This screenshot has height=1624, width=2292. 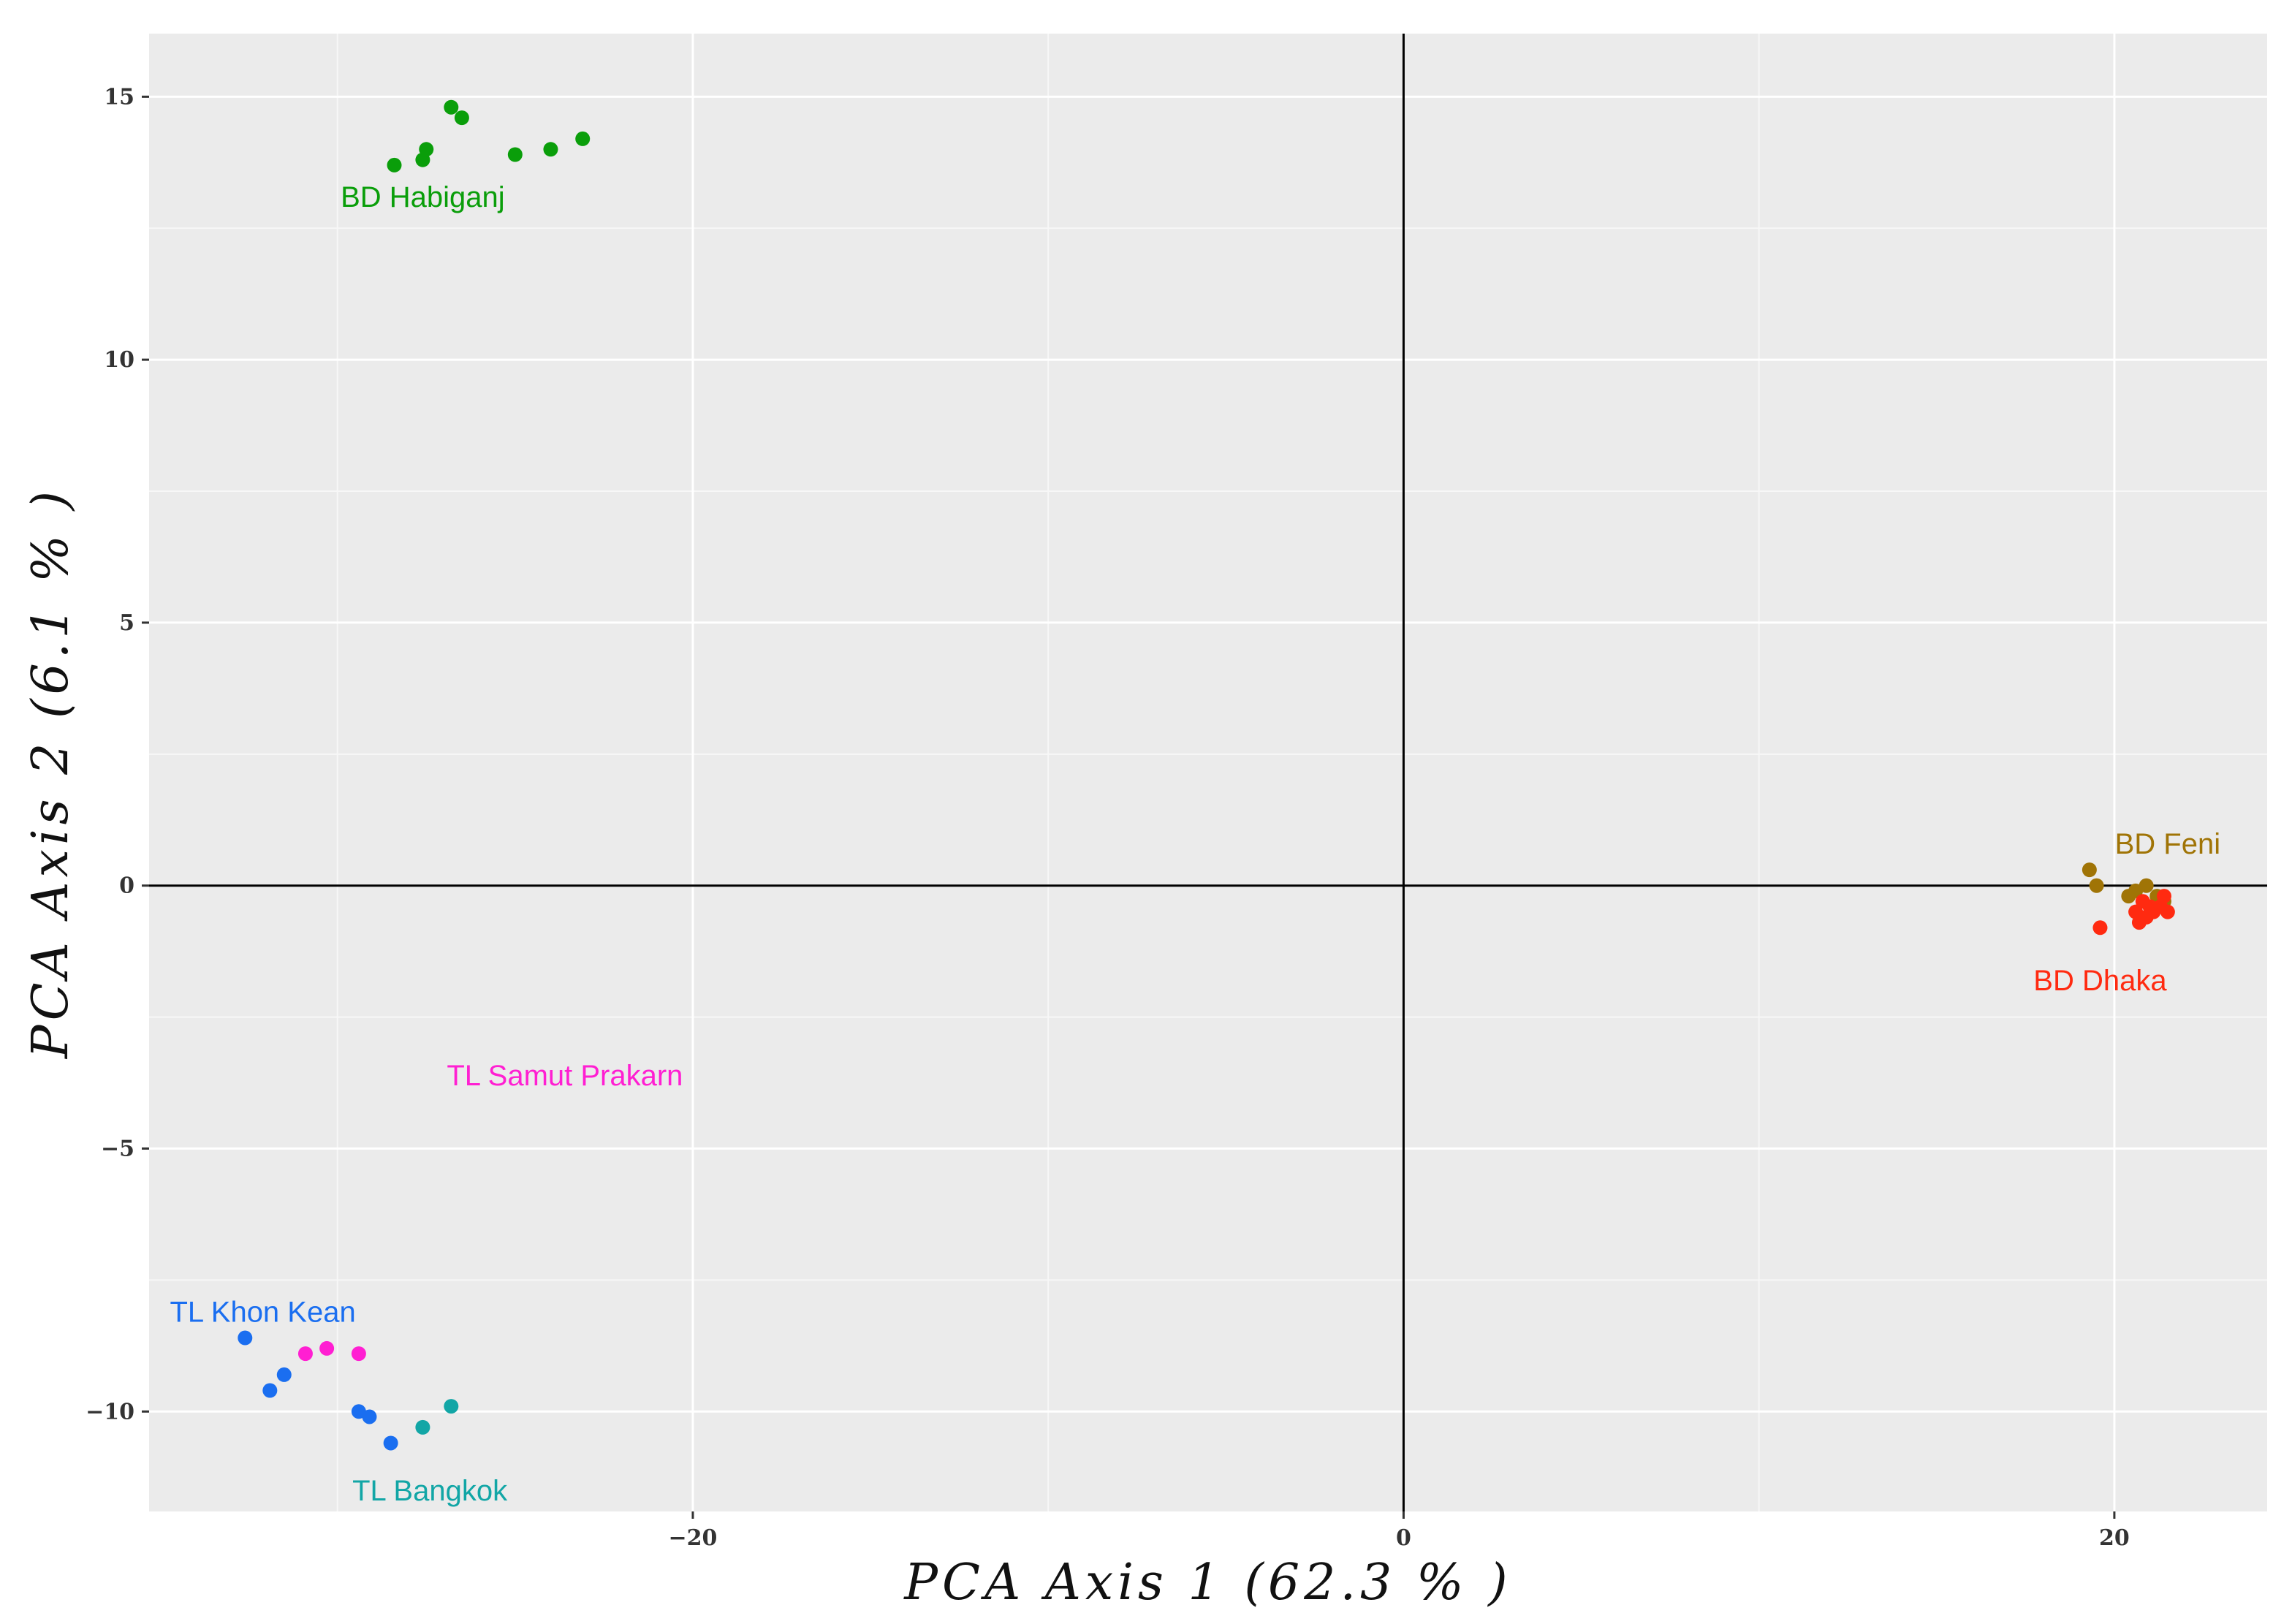 What do you see at coordinates (565, 1076) in the screenshot?
I see `group-label-tl-samut-prakarn: TL Samut Prakarn` at bounding box center [565, 1076].